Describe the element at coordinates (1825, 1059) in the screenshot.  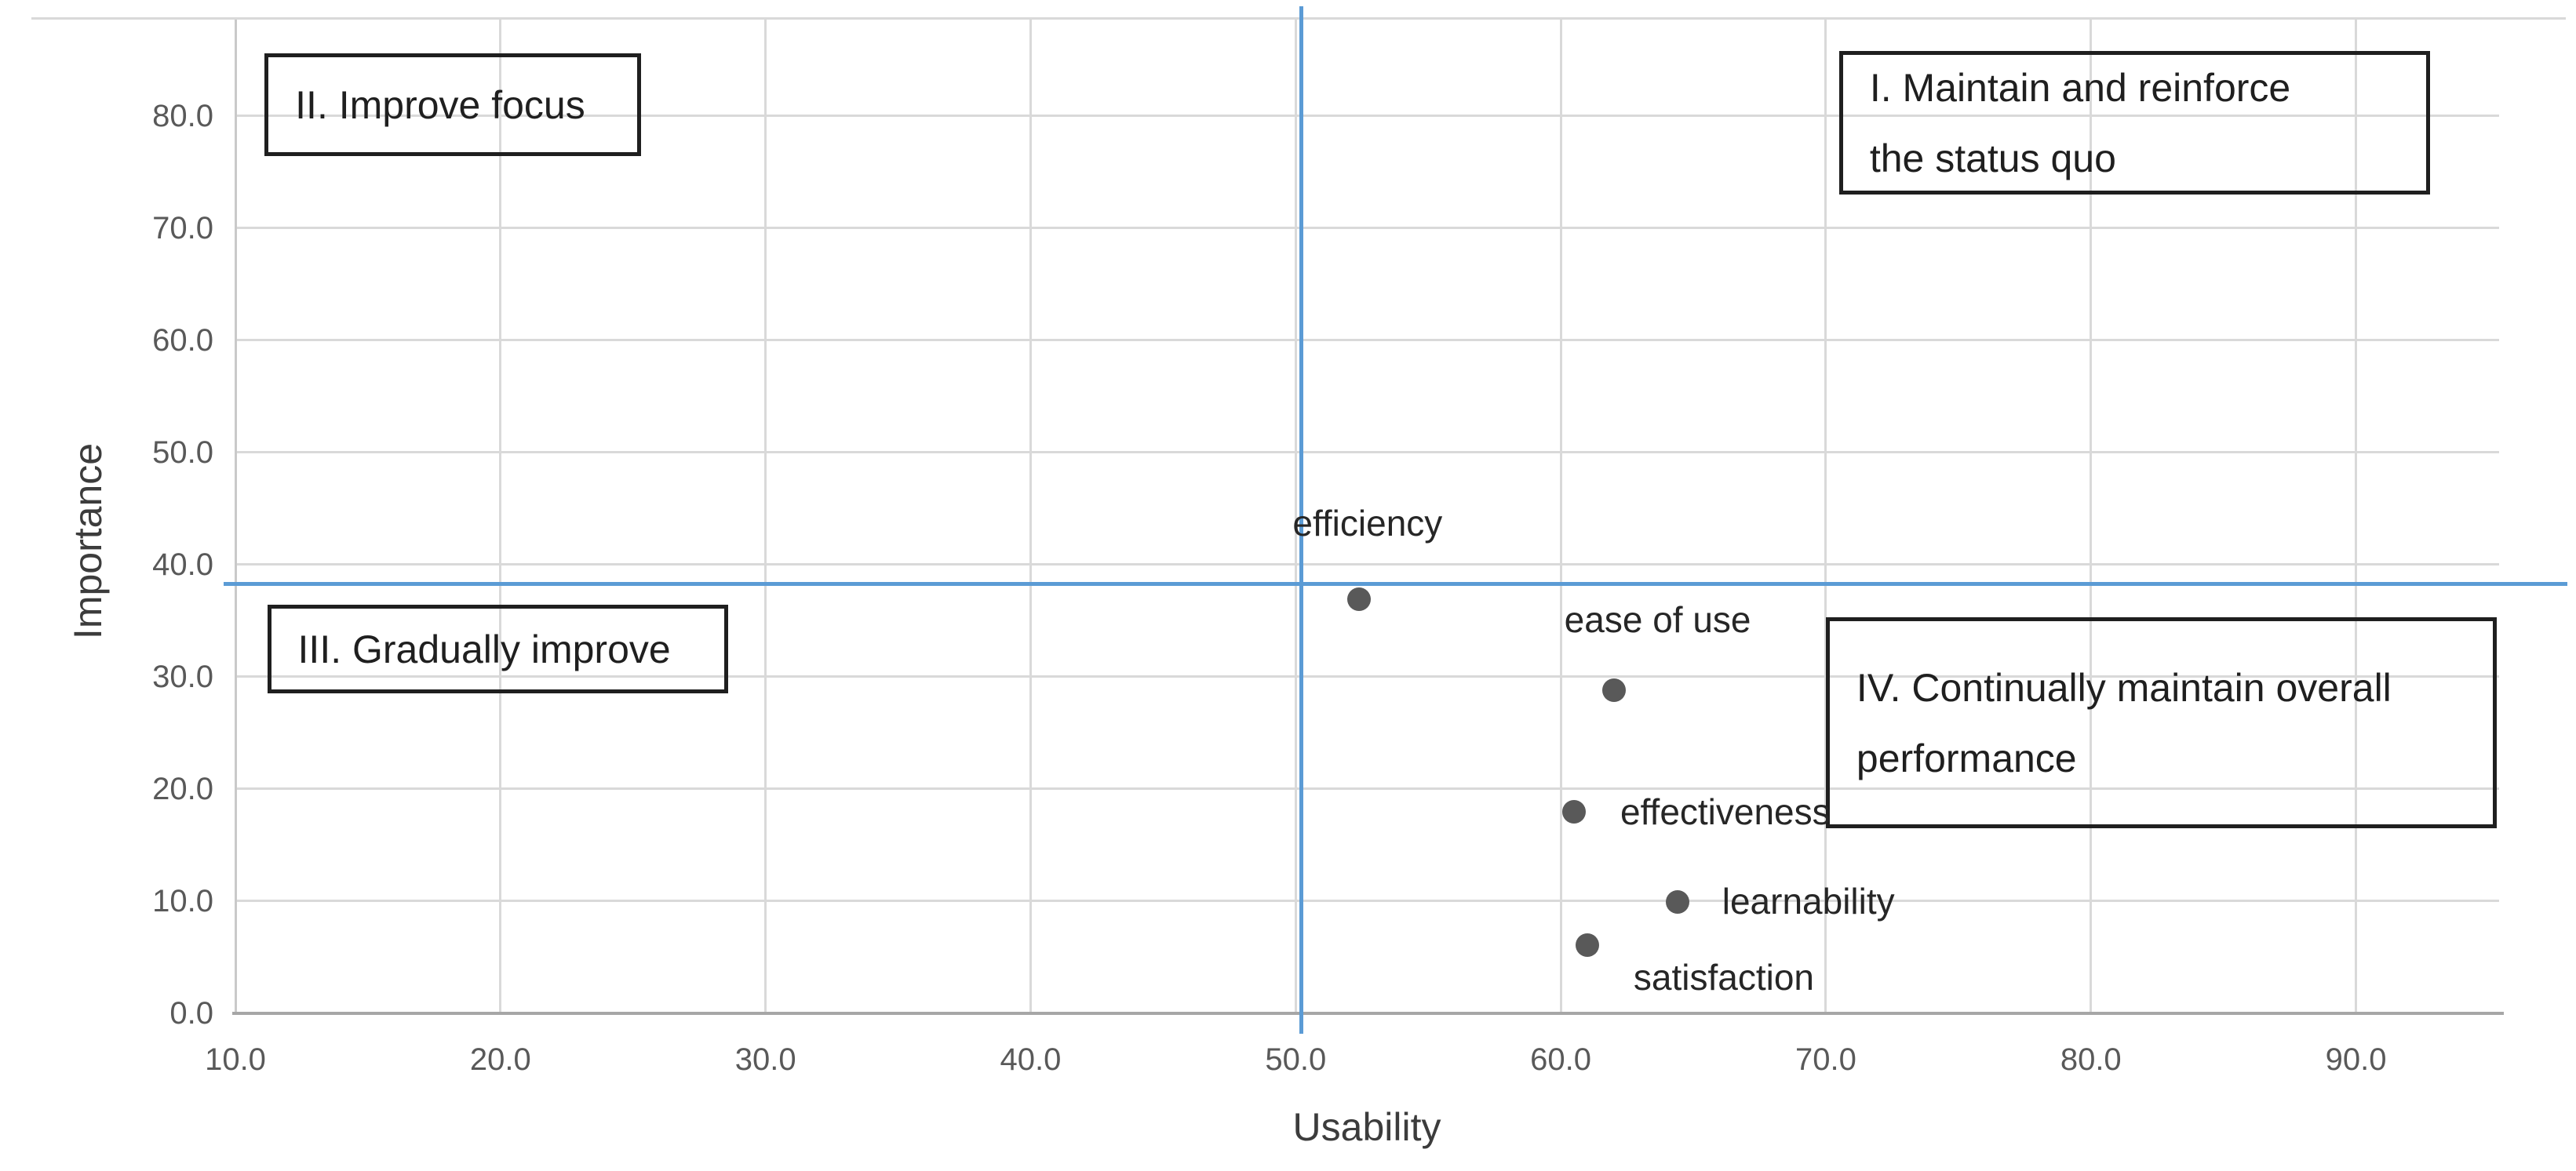
I see `x-tick-label: 70.0` at that location.